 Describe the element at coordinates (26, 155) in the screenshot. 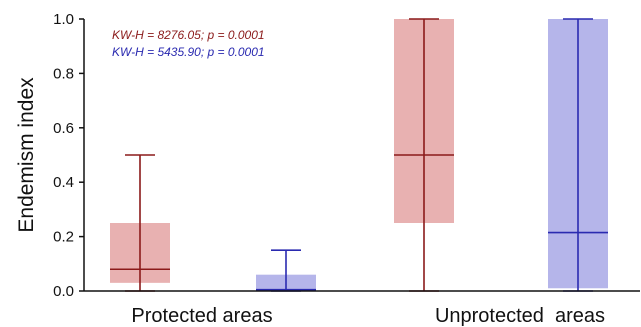

I see `y-axis-label: Endemism index` at that location.